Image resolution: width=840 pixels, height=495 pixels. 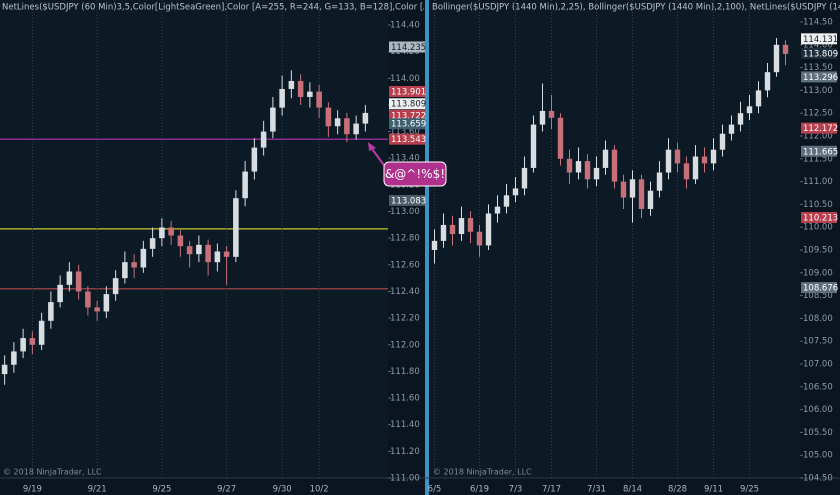 I want to click on y-tick-label: 108.00, so click(x=818, y=319).